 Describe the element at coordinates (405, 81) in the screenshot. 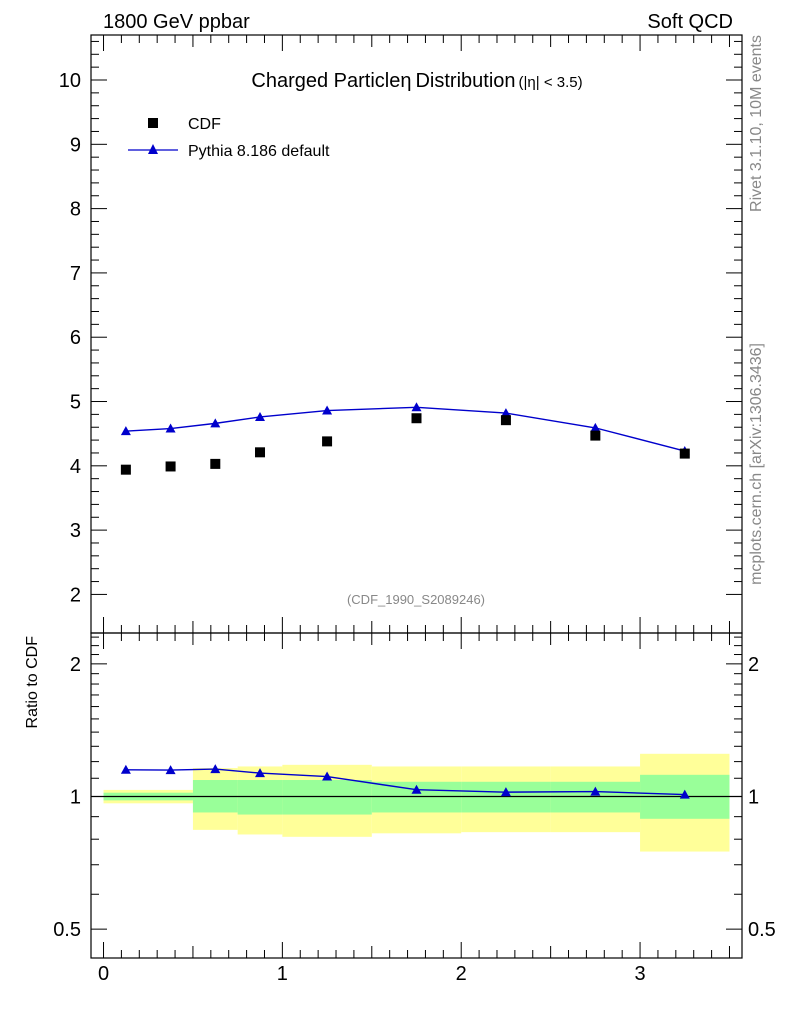

I see `title-eta: η` at that location.